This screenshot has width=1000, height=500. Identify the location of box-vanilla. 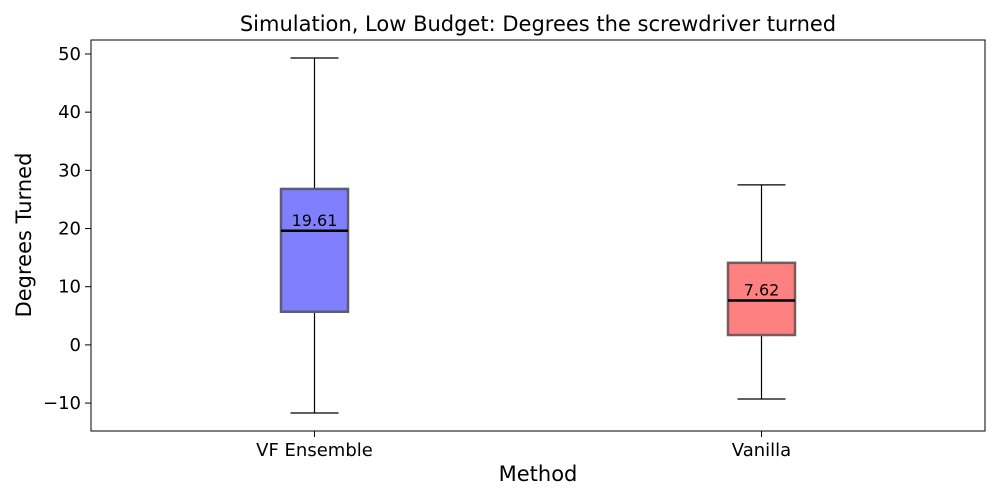
(761, 299).